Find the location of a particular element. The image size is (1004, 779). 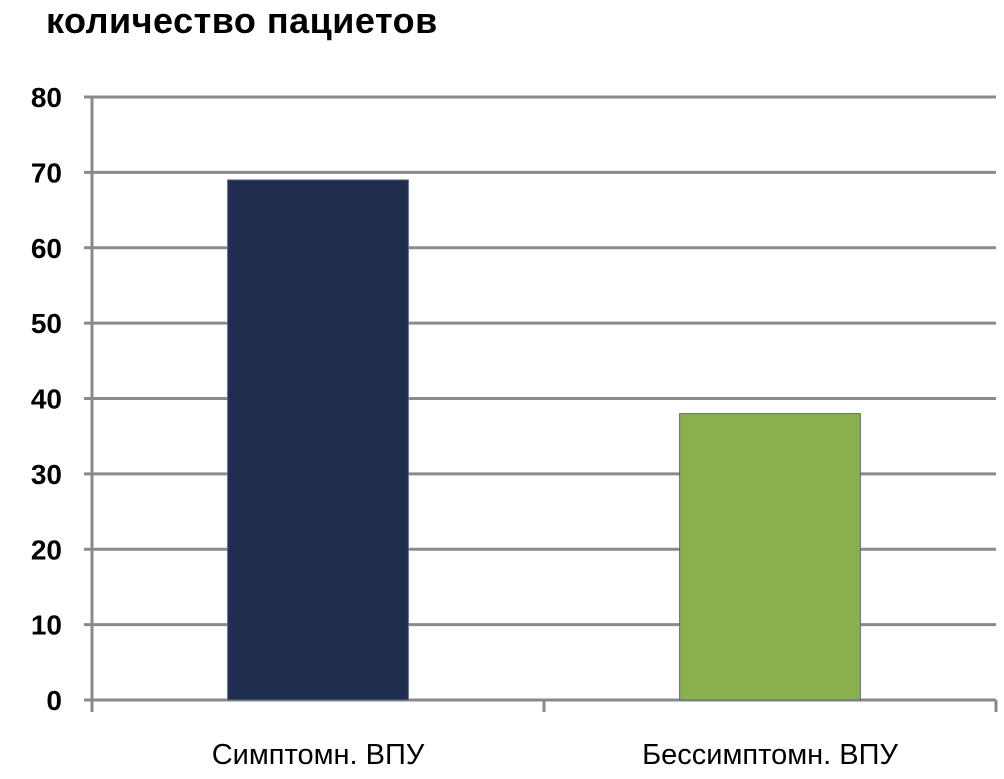

y-tick-label: 60 is located at coordinates (46, 248).